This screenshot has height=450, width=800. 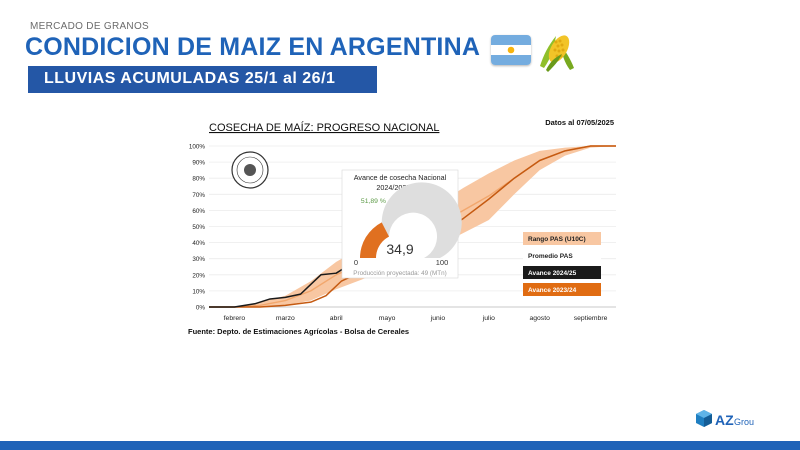 I want to click on x-tick-label: febrero, so click(x=235, y=318).